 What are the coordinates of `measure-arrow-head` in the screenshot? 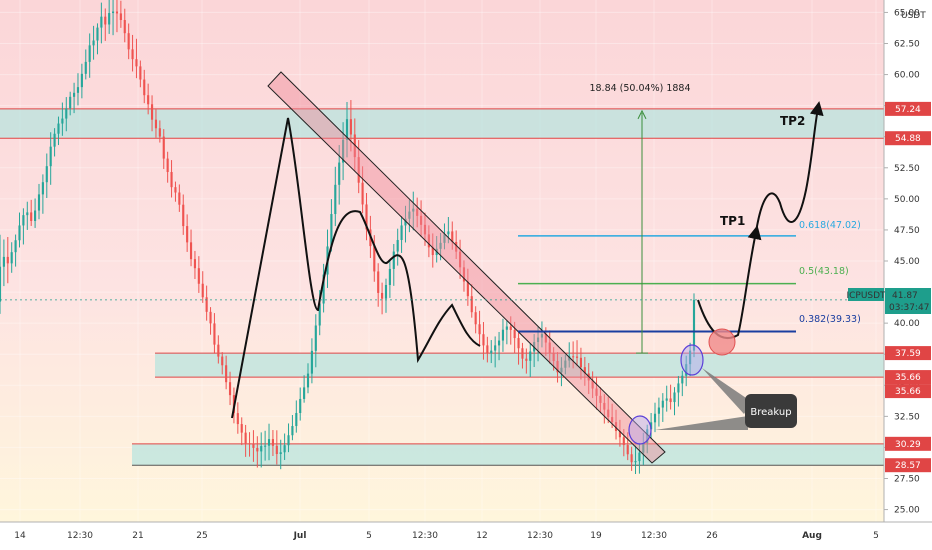 It's located at (642, 114).